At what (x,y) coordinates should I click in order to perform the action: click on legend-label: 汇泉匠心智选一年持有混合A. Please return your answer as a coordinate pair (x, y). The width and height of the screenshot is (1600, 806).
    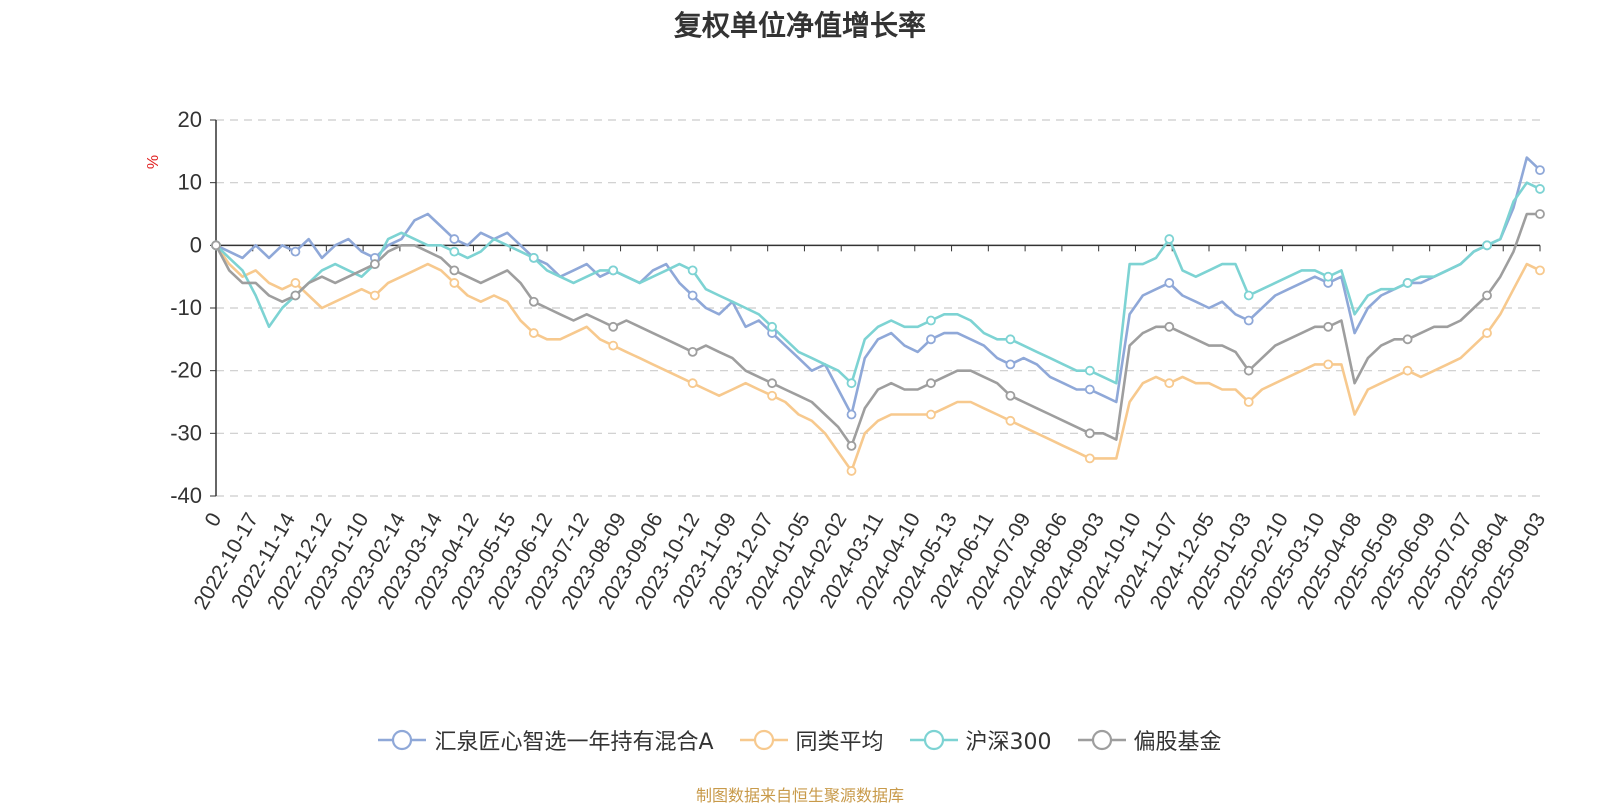
    Looking at the image, I should click on (574, 742).